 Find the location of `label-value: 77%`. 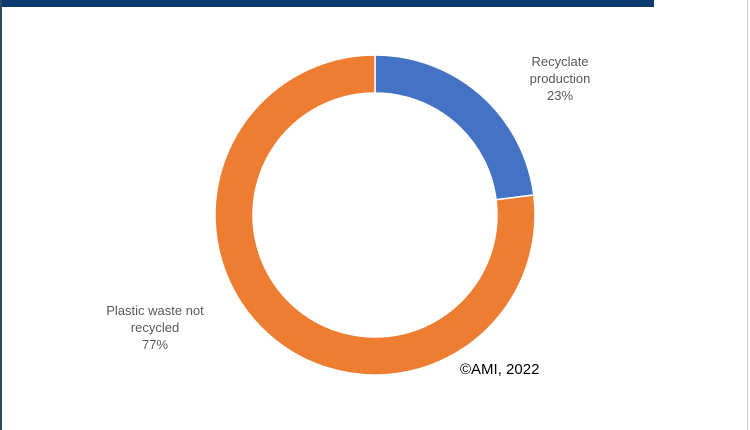

label-value: 77% is located at coordinates (155, 344).